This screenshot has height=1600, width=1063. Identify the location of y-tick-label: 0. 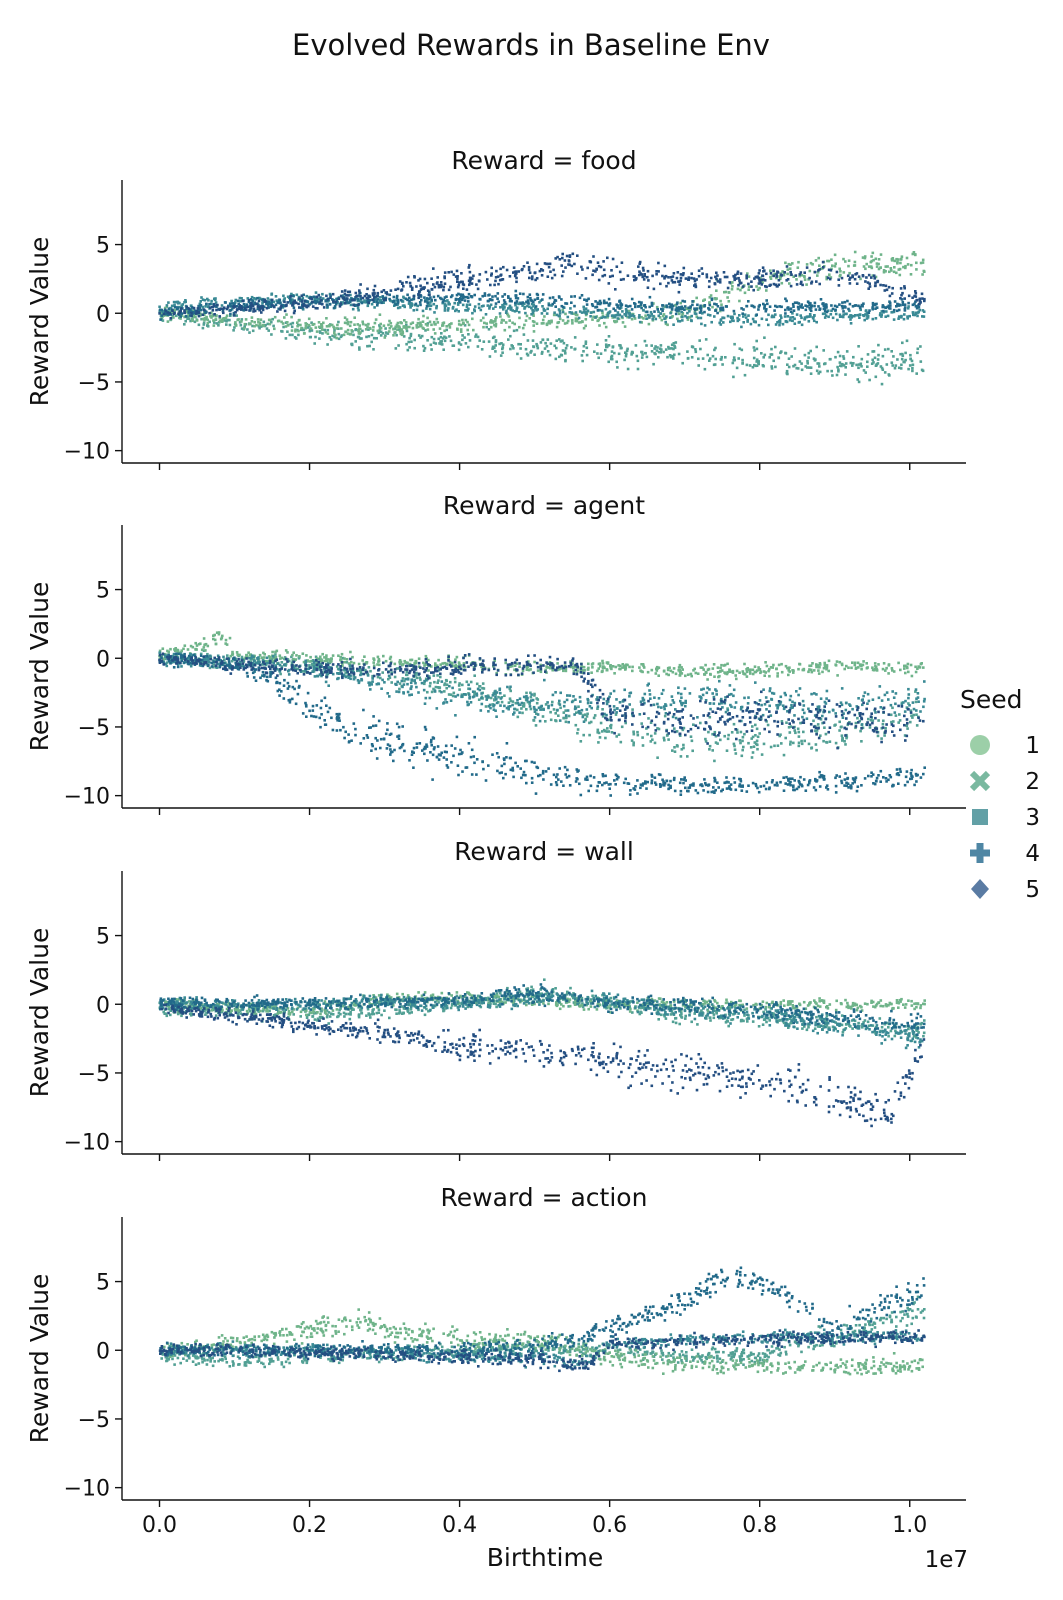
(103, 314).